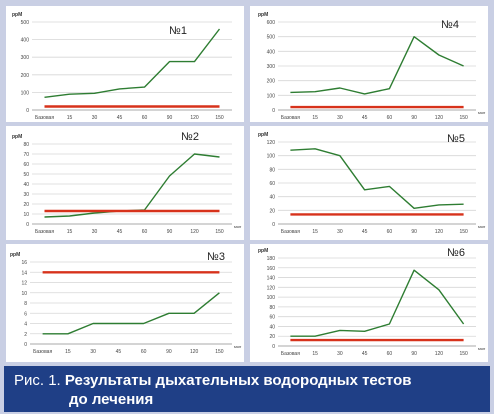 This screenshot has width=494, height=414. Describe the element at coordinates (24, 273) in the screenshot. I see `y-tick-label: 14` at that location.